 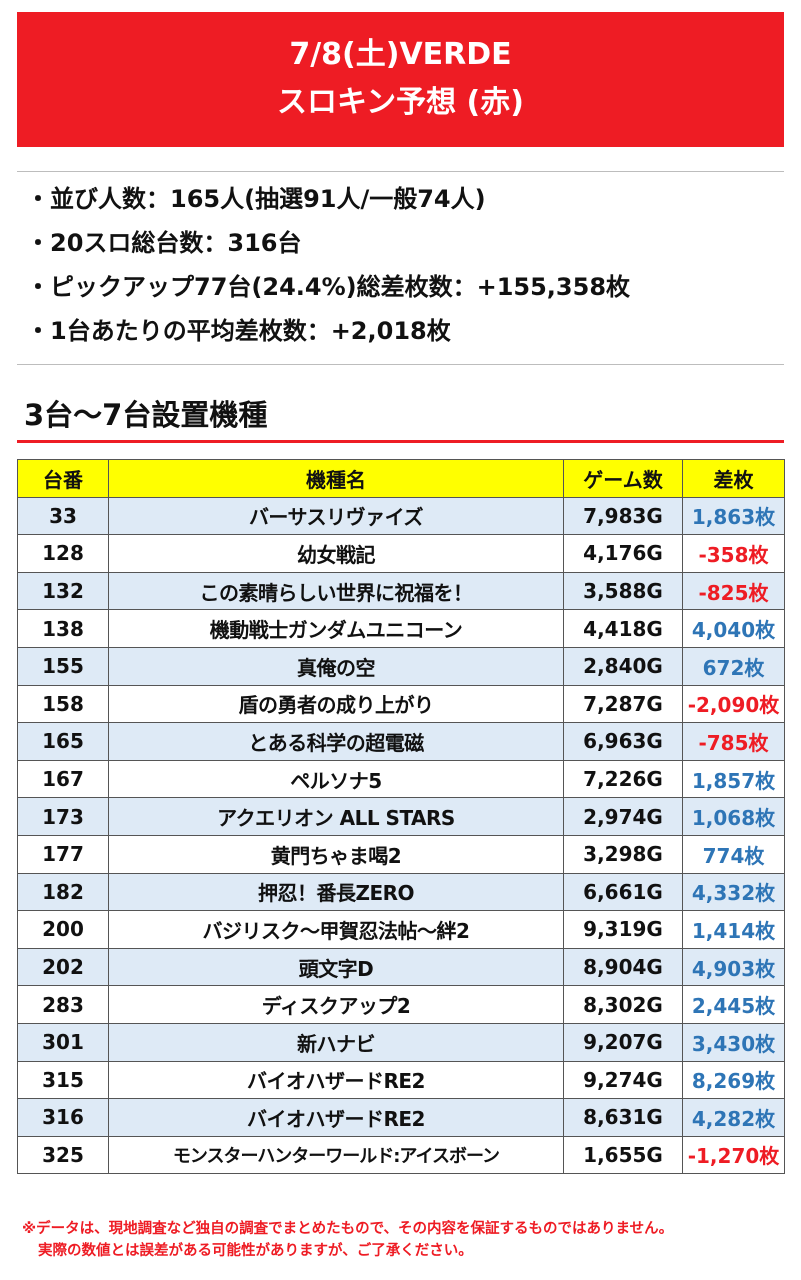 I want to click on table-row: 301 新ハナビ 9,207G 3,430枚, so click(x=401, y=1042).